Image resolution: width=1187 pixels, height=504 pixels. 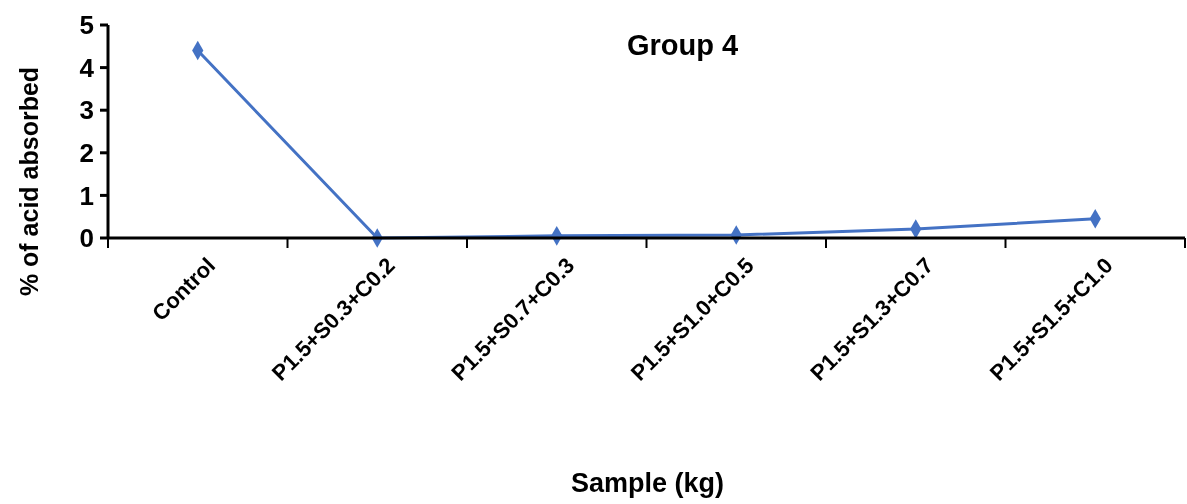 I want to click on y-axis-title: % of acid absorbed, so click(x=29, y=181).